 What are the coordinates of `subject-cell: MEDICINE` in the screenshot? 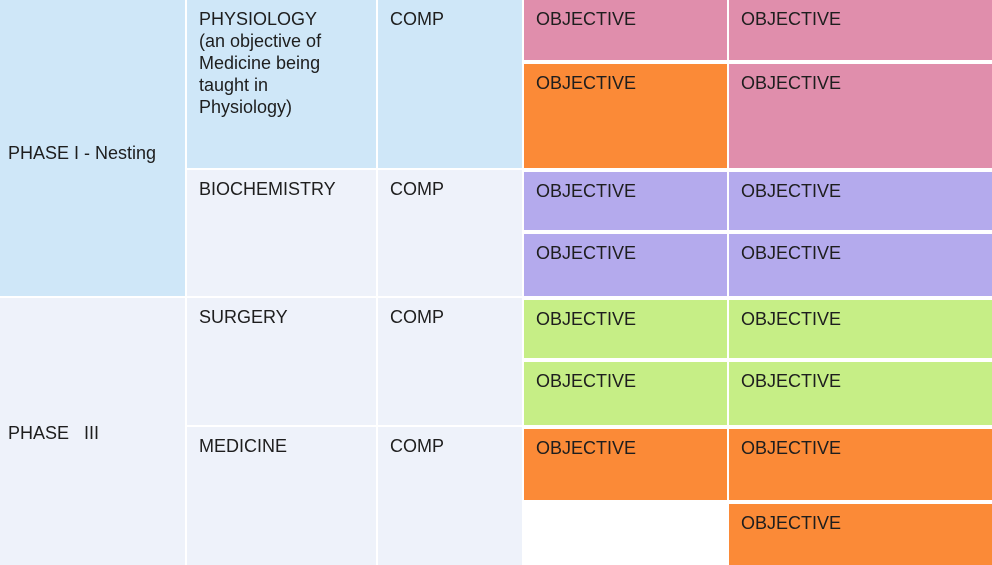 It's located at (281, 496).